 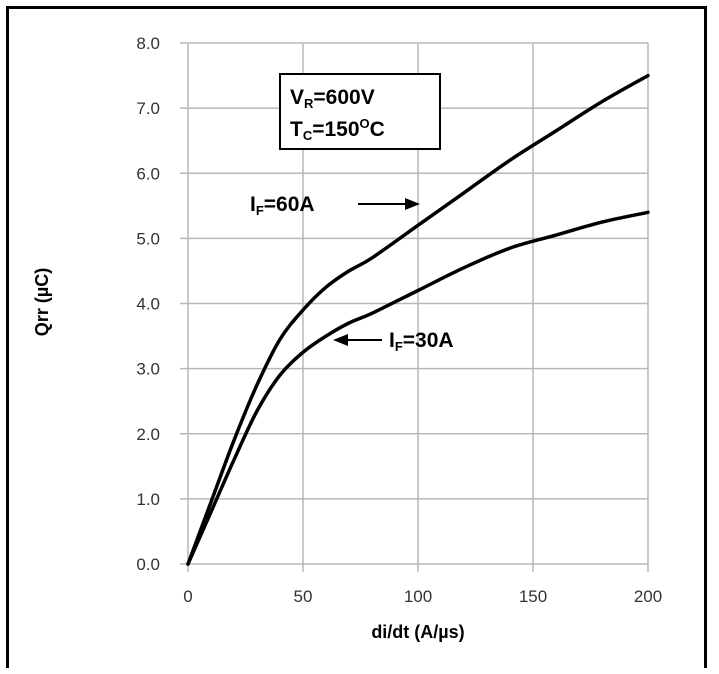 I want to click on vr-condition: VR=600V, so click(x=332, y=98).